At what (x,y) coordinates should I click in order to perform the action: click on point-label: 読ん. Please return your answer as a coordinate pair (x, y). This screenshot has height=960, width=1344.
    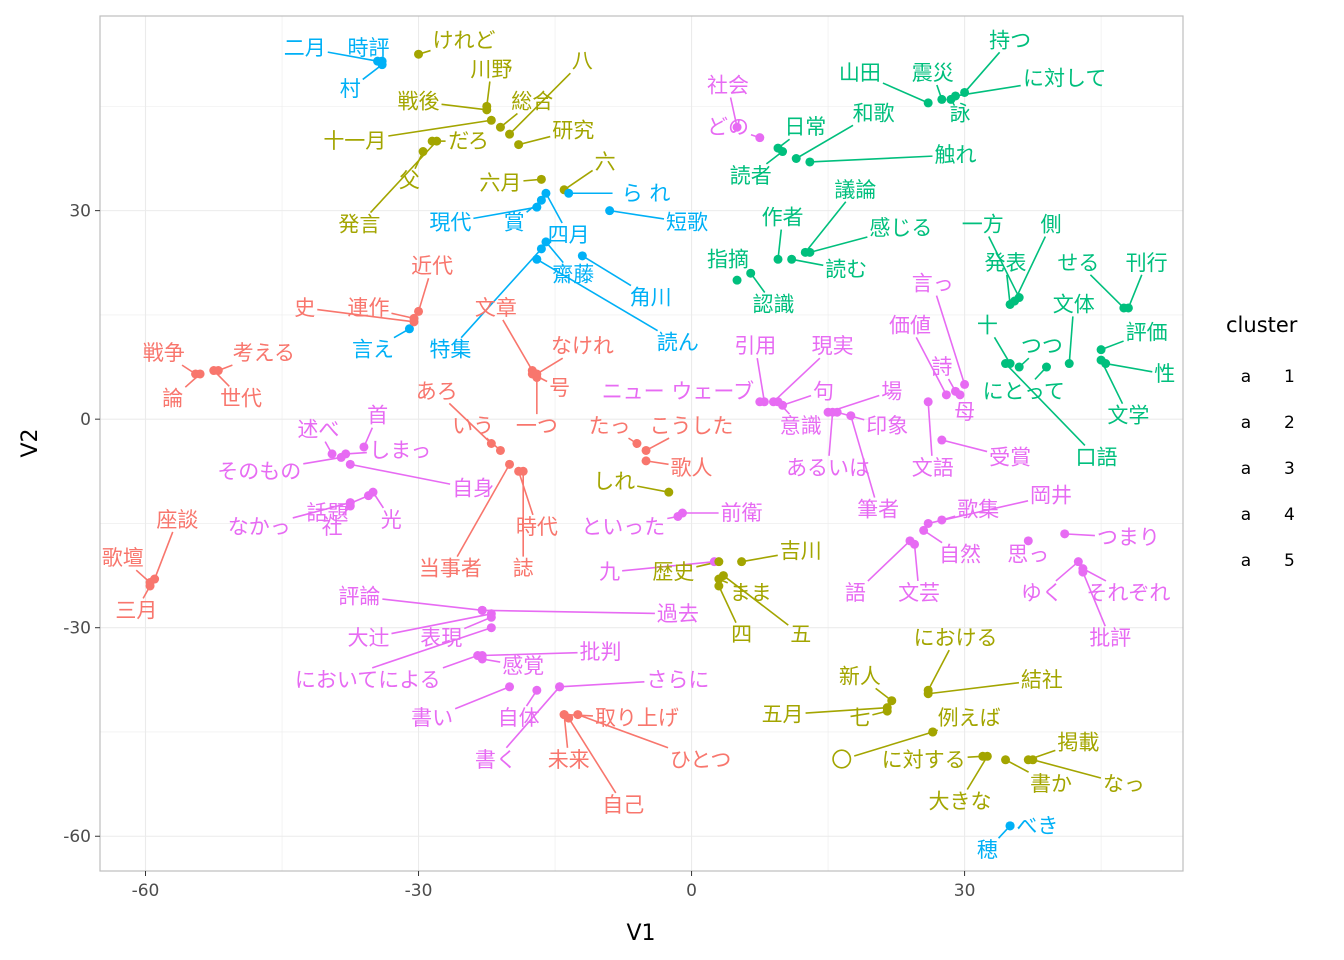
    Looking at the image, I should click on (678, 343).